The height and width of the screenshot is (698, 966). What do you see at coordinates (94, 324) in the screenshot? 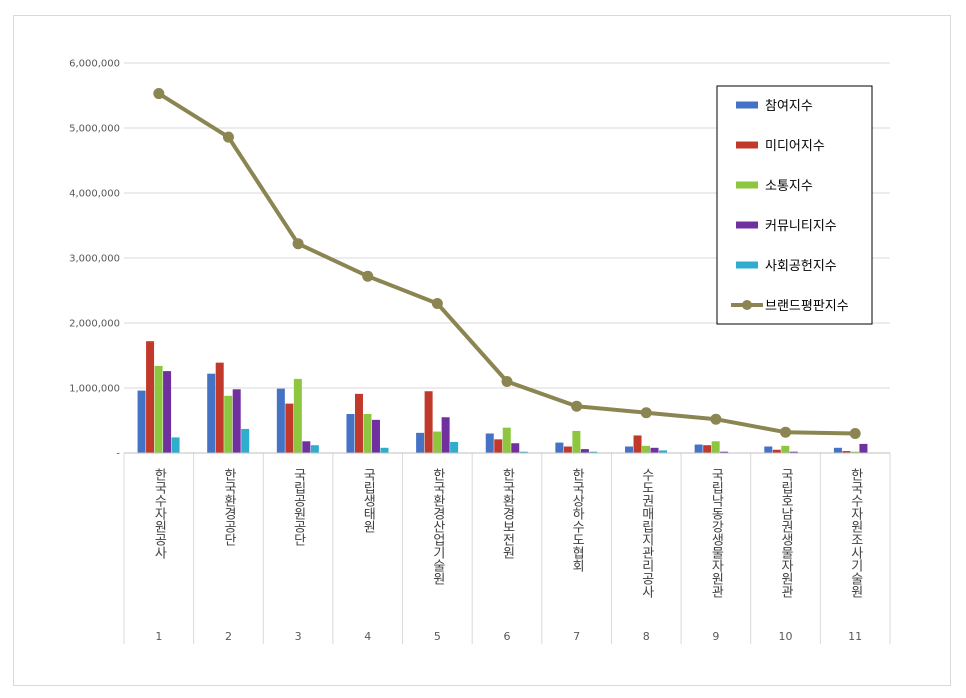
I see `y-tick-label: 2,000,000` at bounding box center [94, 324].